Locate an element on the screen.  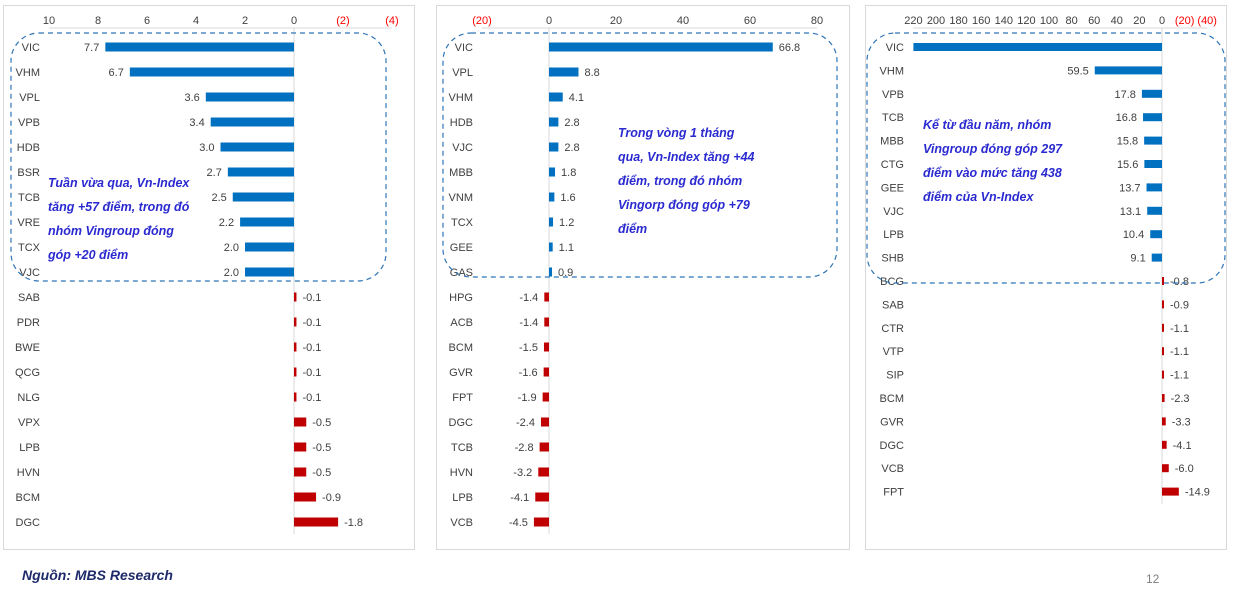
category-label: BSR is located at coordinates (28, 173).